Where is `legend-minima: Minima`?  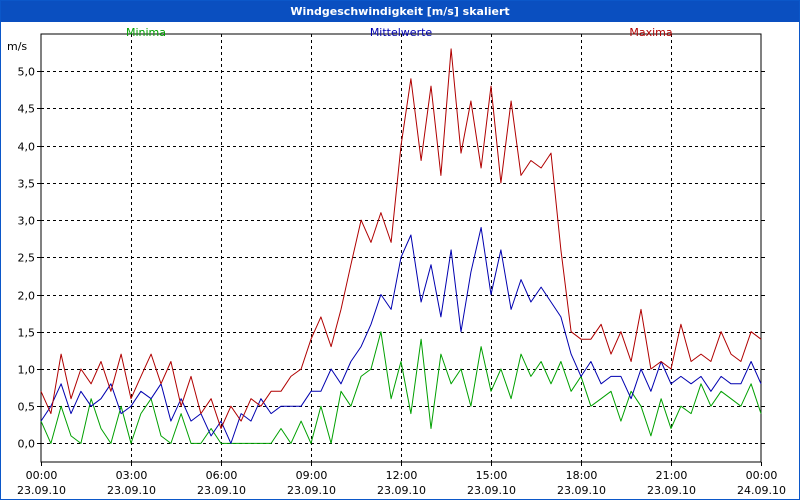 legend-minima: Minima is located at coordinates (146, 32).